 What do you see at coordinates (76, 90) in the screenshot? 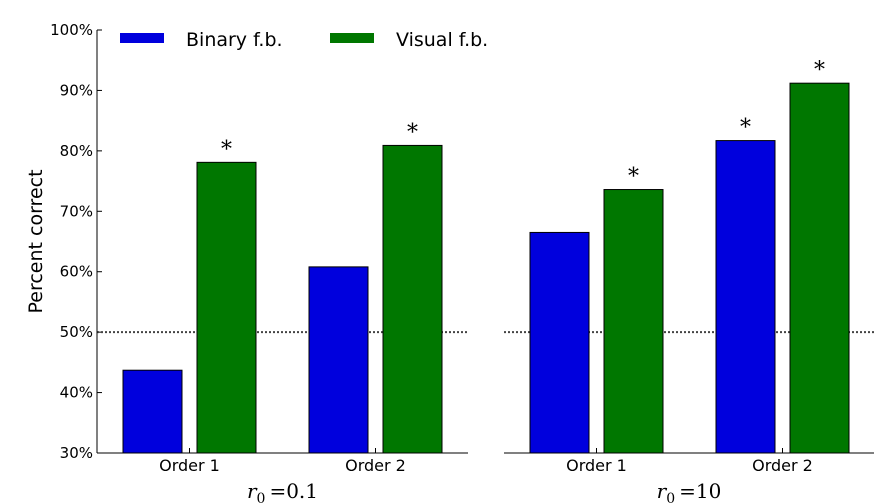
I see `y-tick-label: 90%` at bounding box center [76, 90].